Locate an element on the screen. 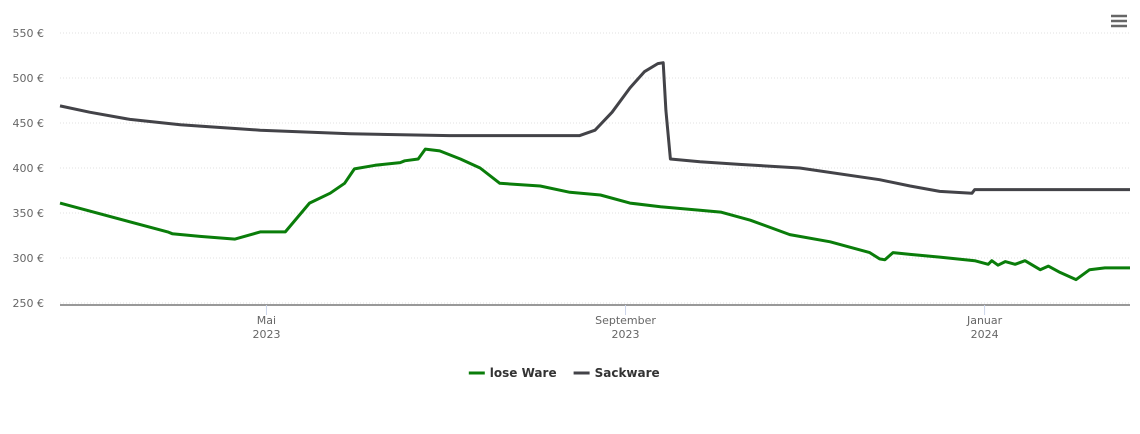 The width and height of the screenshot is (1140, 434). legend-item: lose Ware is located at coordinates (512, 373).